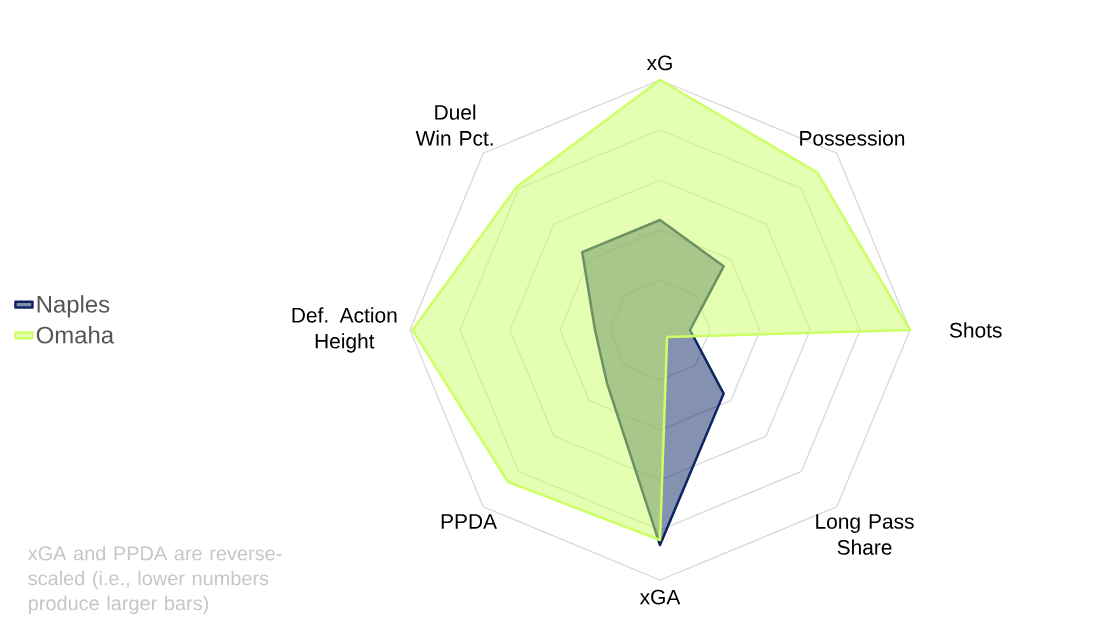 The image size is (1100, 640). I want to click on spoke-label: Shots, so click(975, 330).